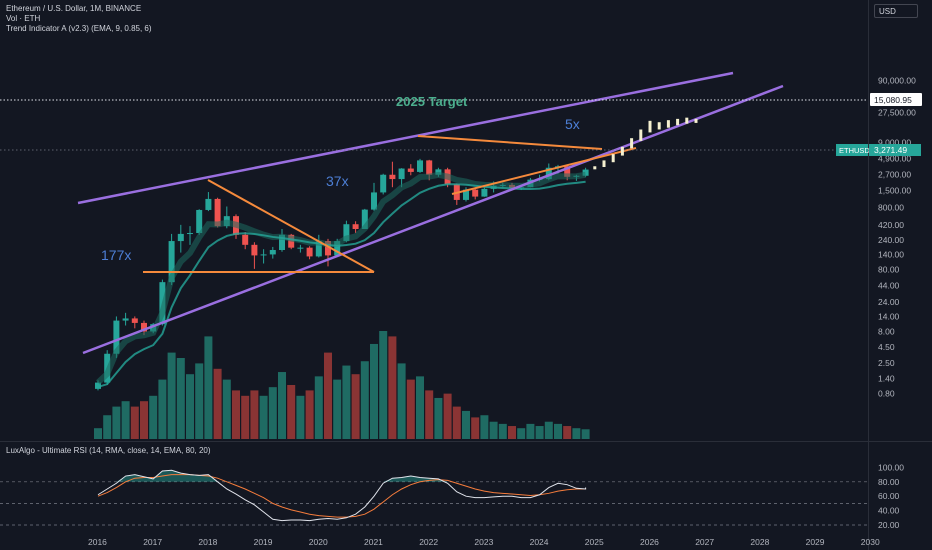  Describe the element at coordinates (263, 542) in the screenshot. I see `year-tick-label: 2019` at that location.